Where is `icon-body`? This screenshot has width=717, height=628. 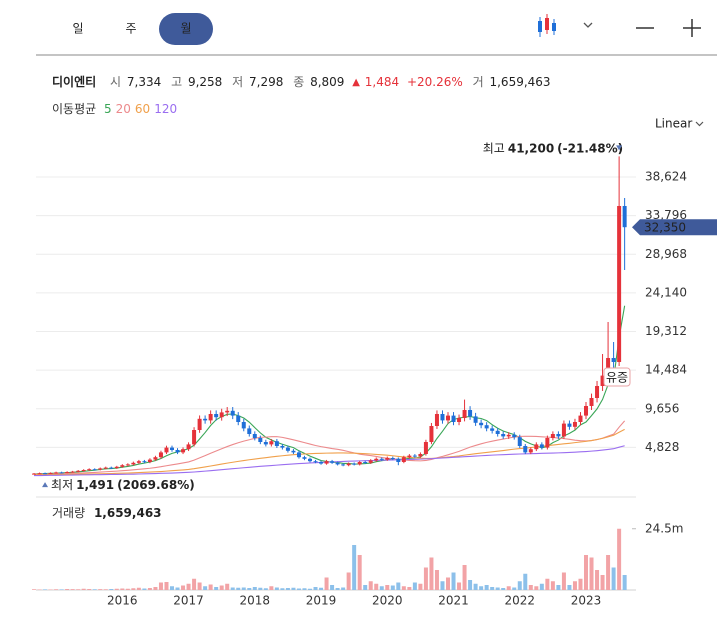
icon-body is located at coordinates (554, 27).